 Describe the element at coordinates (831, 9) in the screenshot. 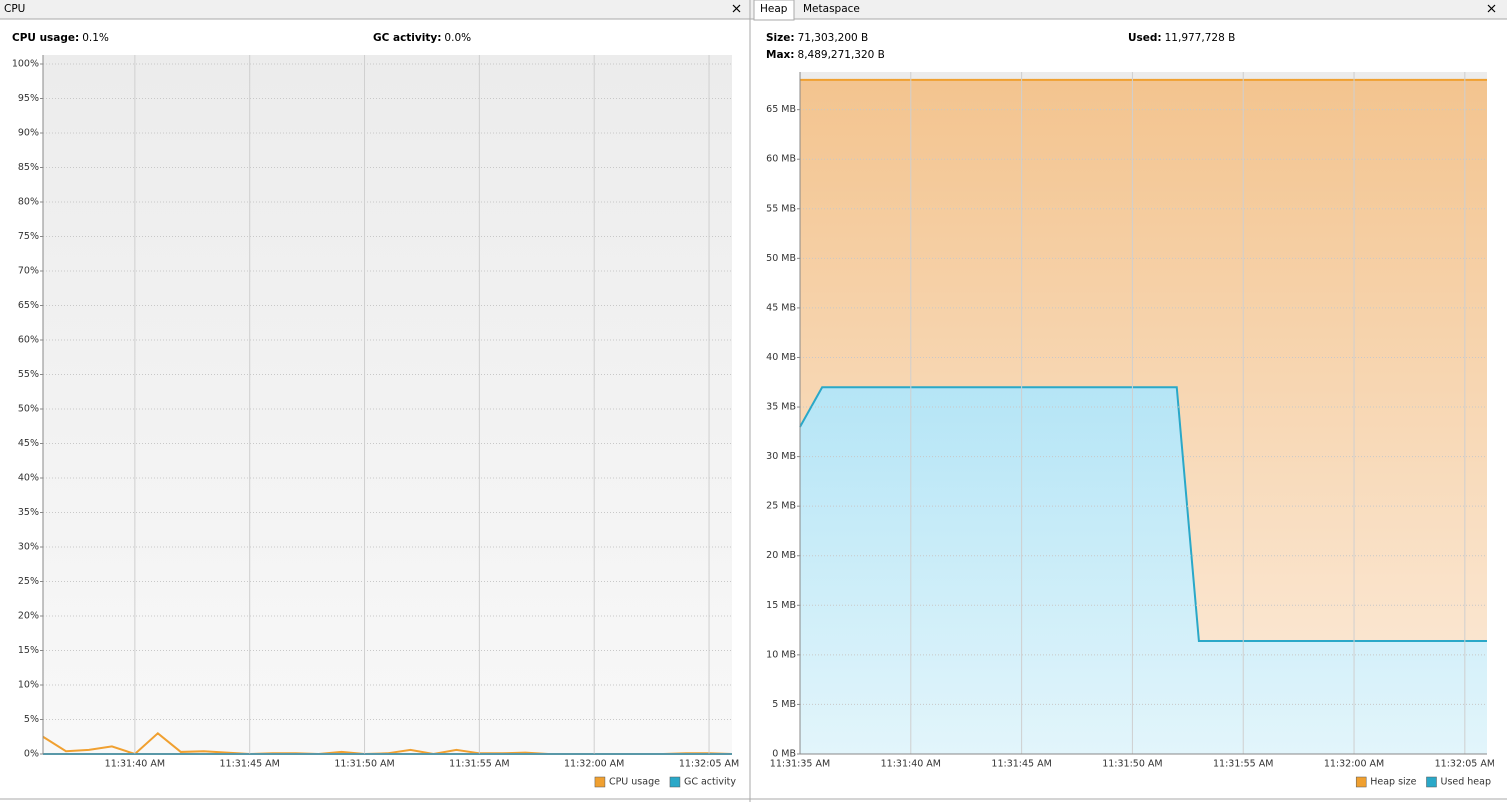

I see `tab-label: Metaspace` at that location.